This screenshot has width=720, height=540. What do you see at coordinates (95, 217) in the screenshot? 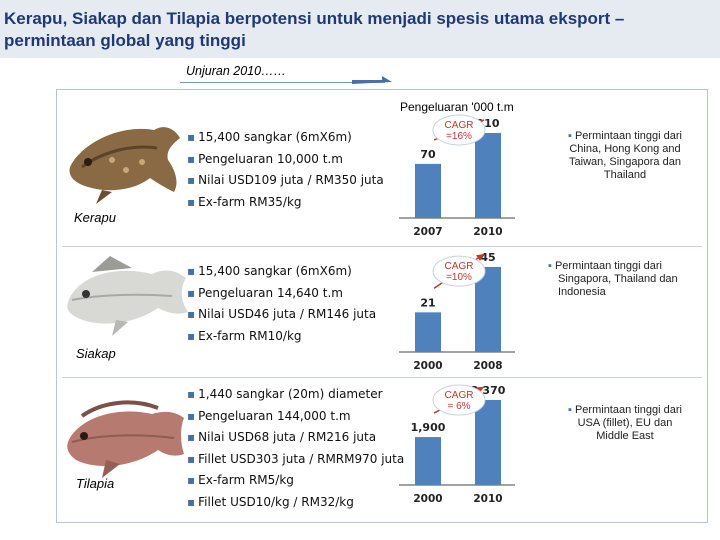
I see `fish-label-kerapu: Kerapu` at bounding box center [95, 217].